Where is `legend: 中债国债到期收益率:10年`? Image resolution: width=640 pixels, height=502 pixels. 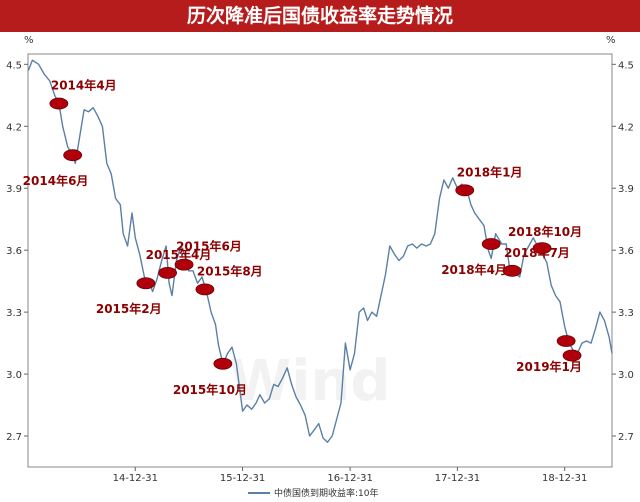 legend: 中债国债到期收益率:10年 is located at coordinates (313, 493).